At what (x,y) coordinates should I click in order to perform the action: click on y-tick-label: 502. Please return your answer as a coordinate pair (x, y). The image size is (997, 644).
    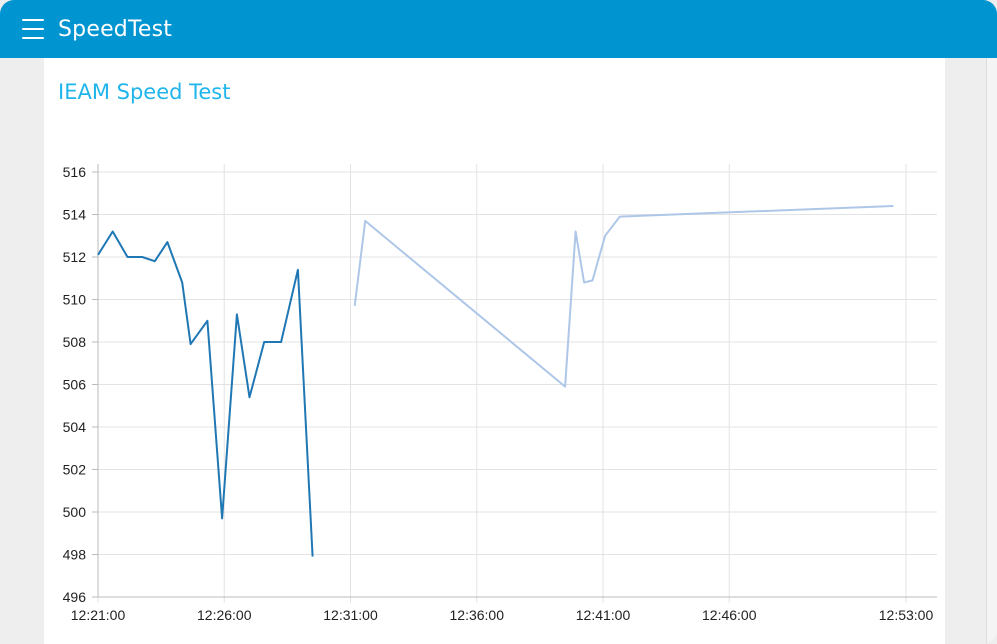
    Looking at the image, I should click on (75, 470).